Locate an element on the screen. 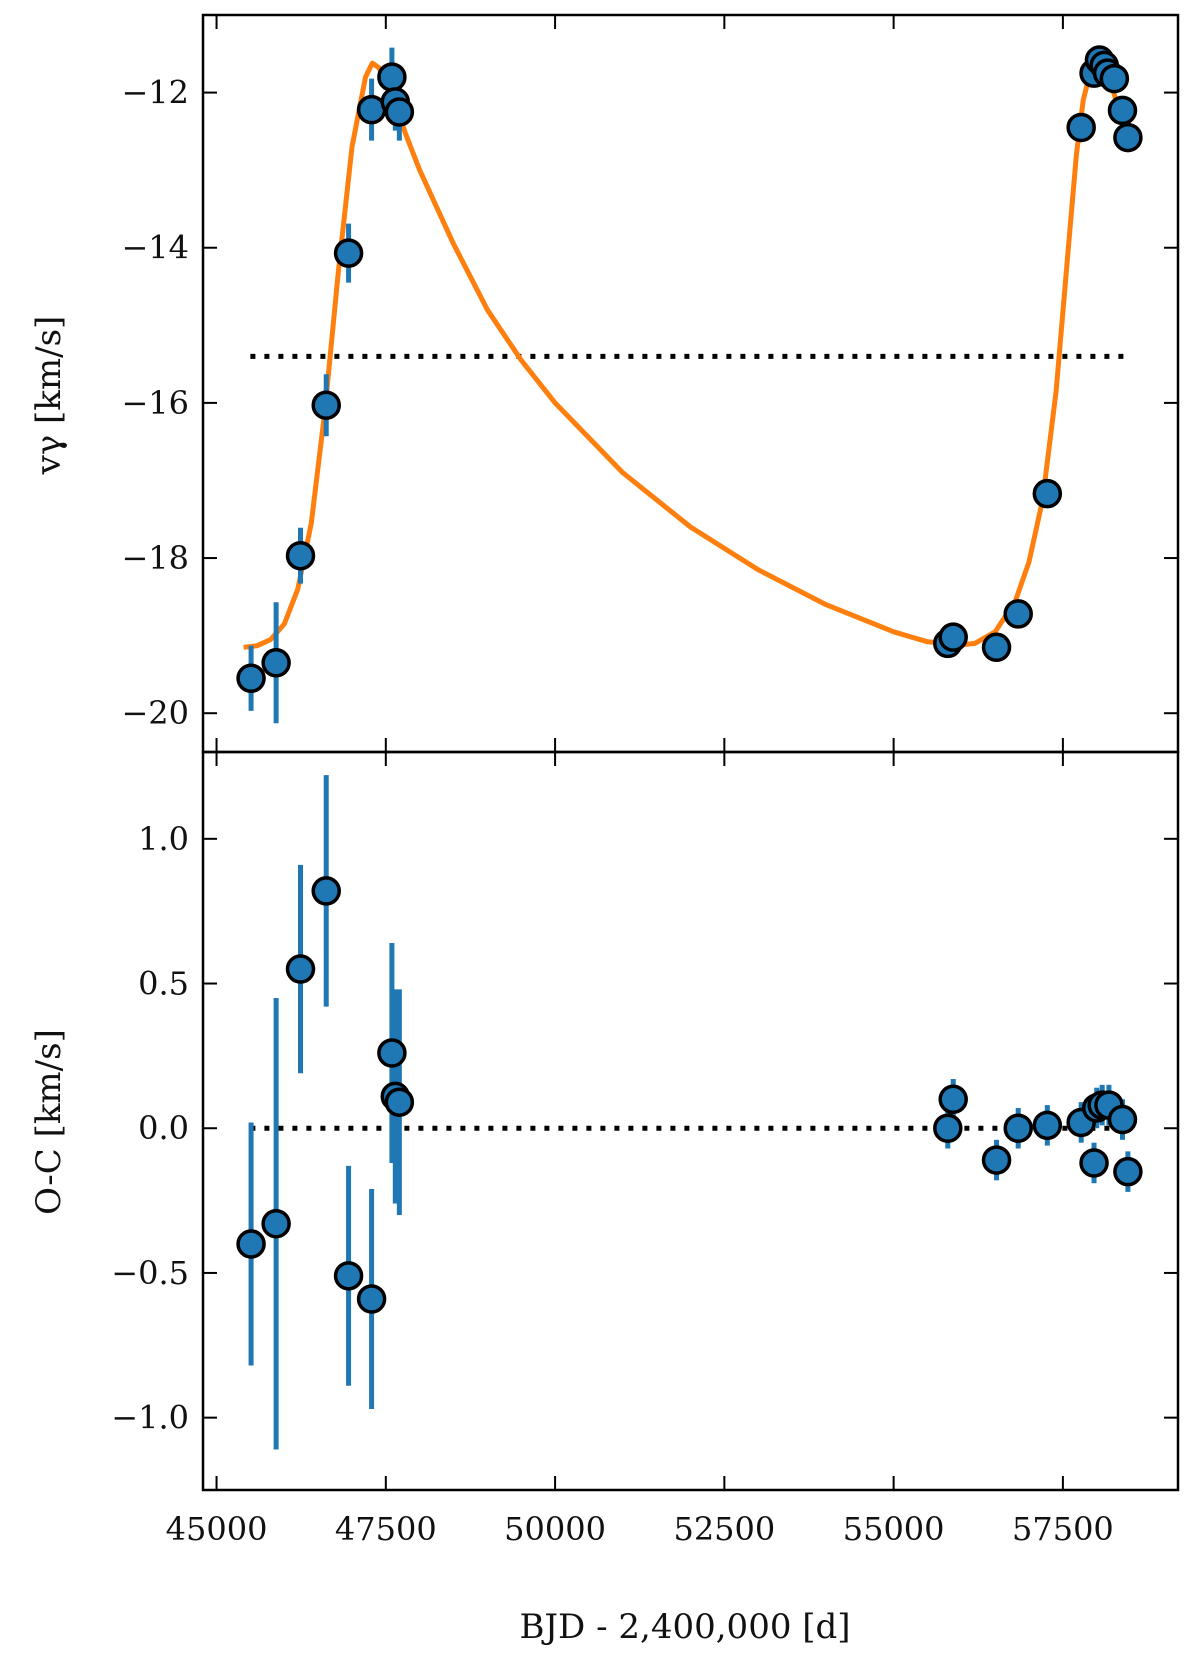 This screenshot has width=1200, height=1667. x-tick-label: 50000 is located at coordinates (555, 1529).